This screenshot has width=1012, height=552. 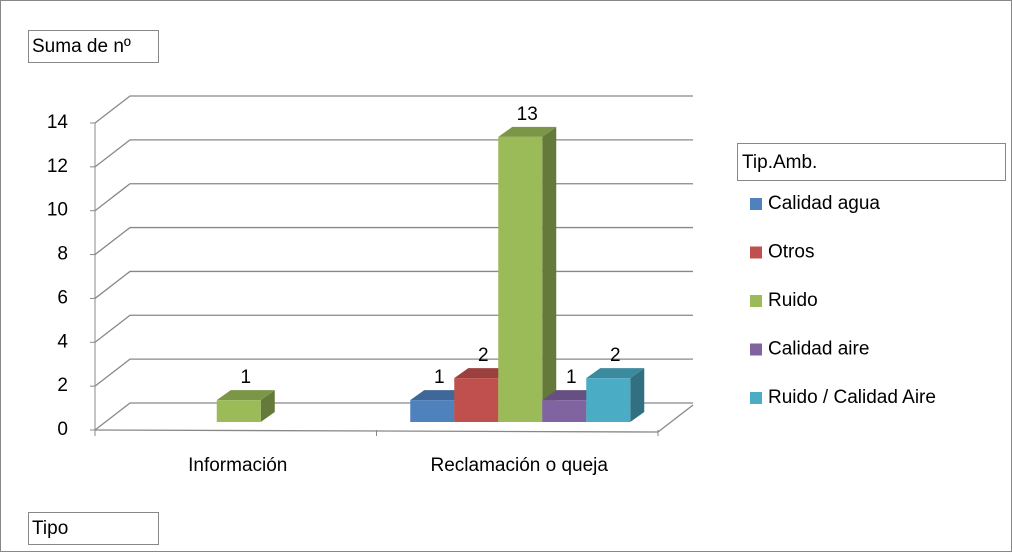 I want to click on legend-label: Ruido, so click(x=793, y=300).